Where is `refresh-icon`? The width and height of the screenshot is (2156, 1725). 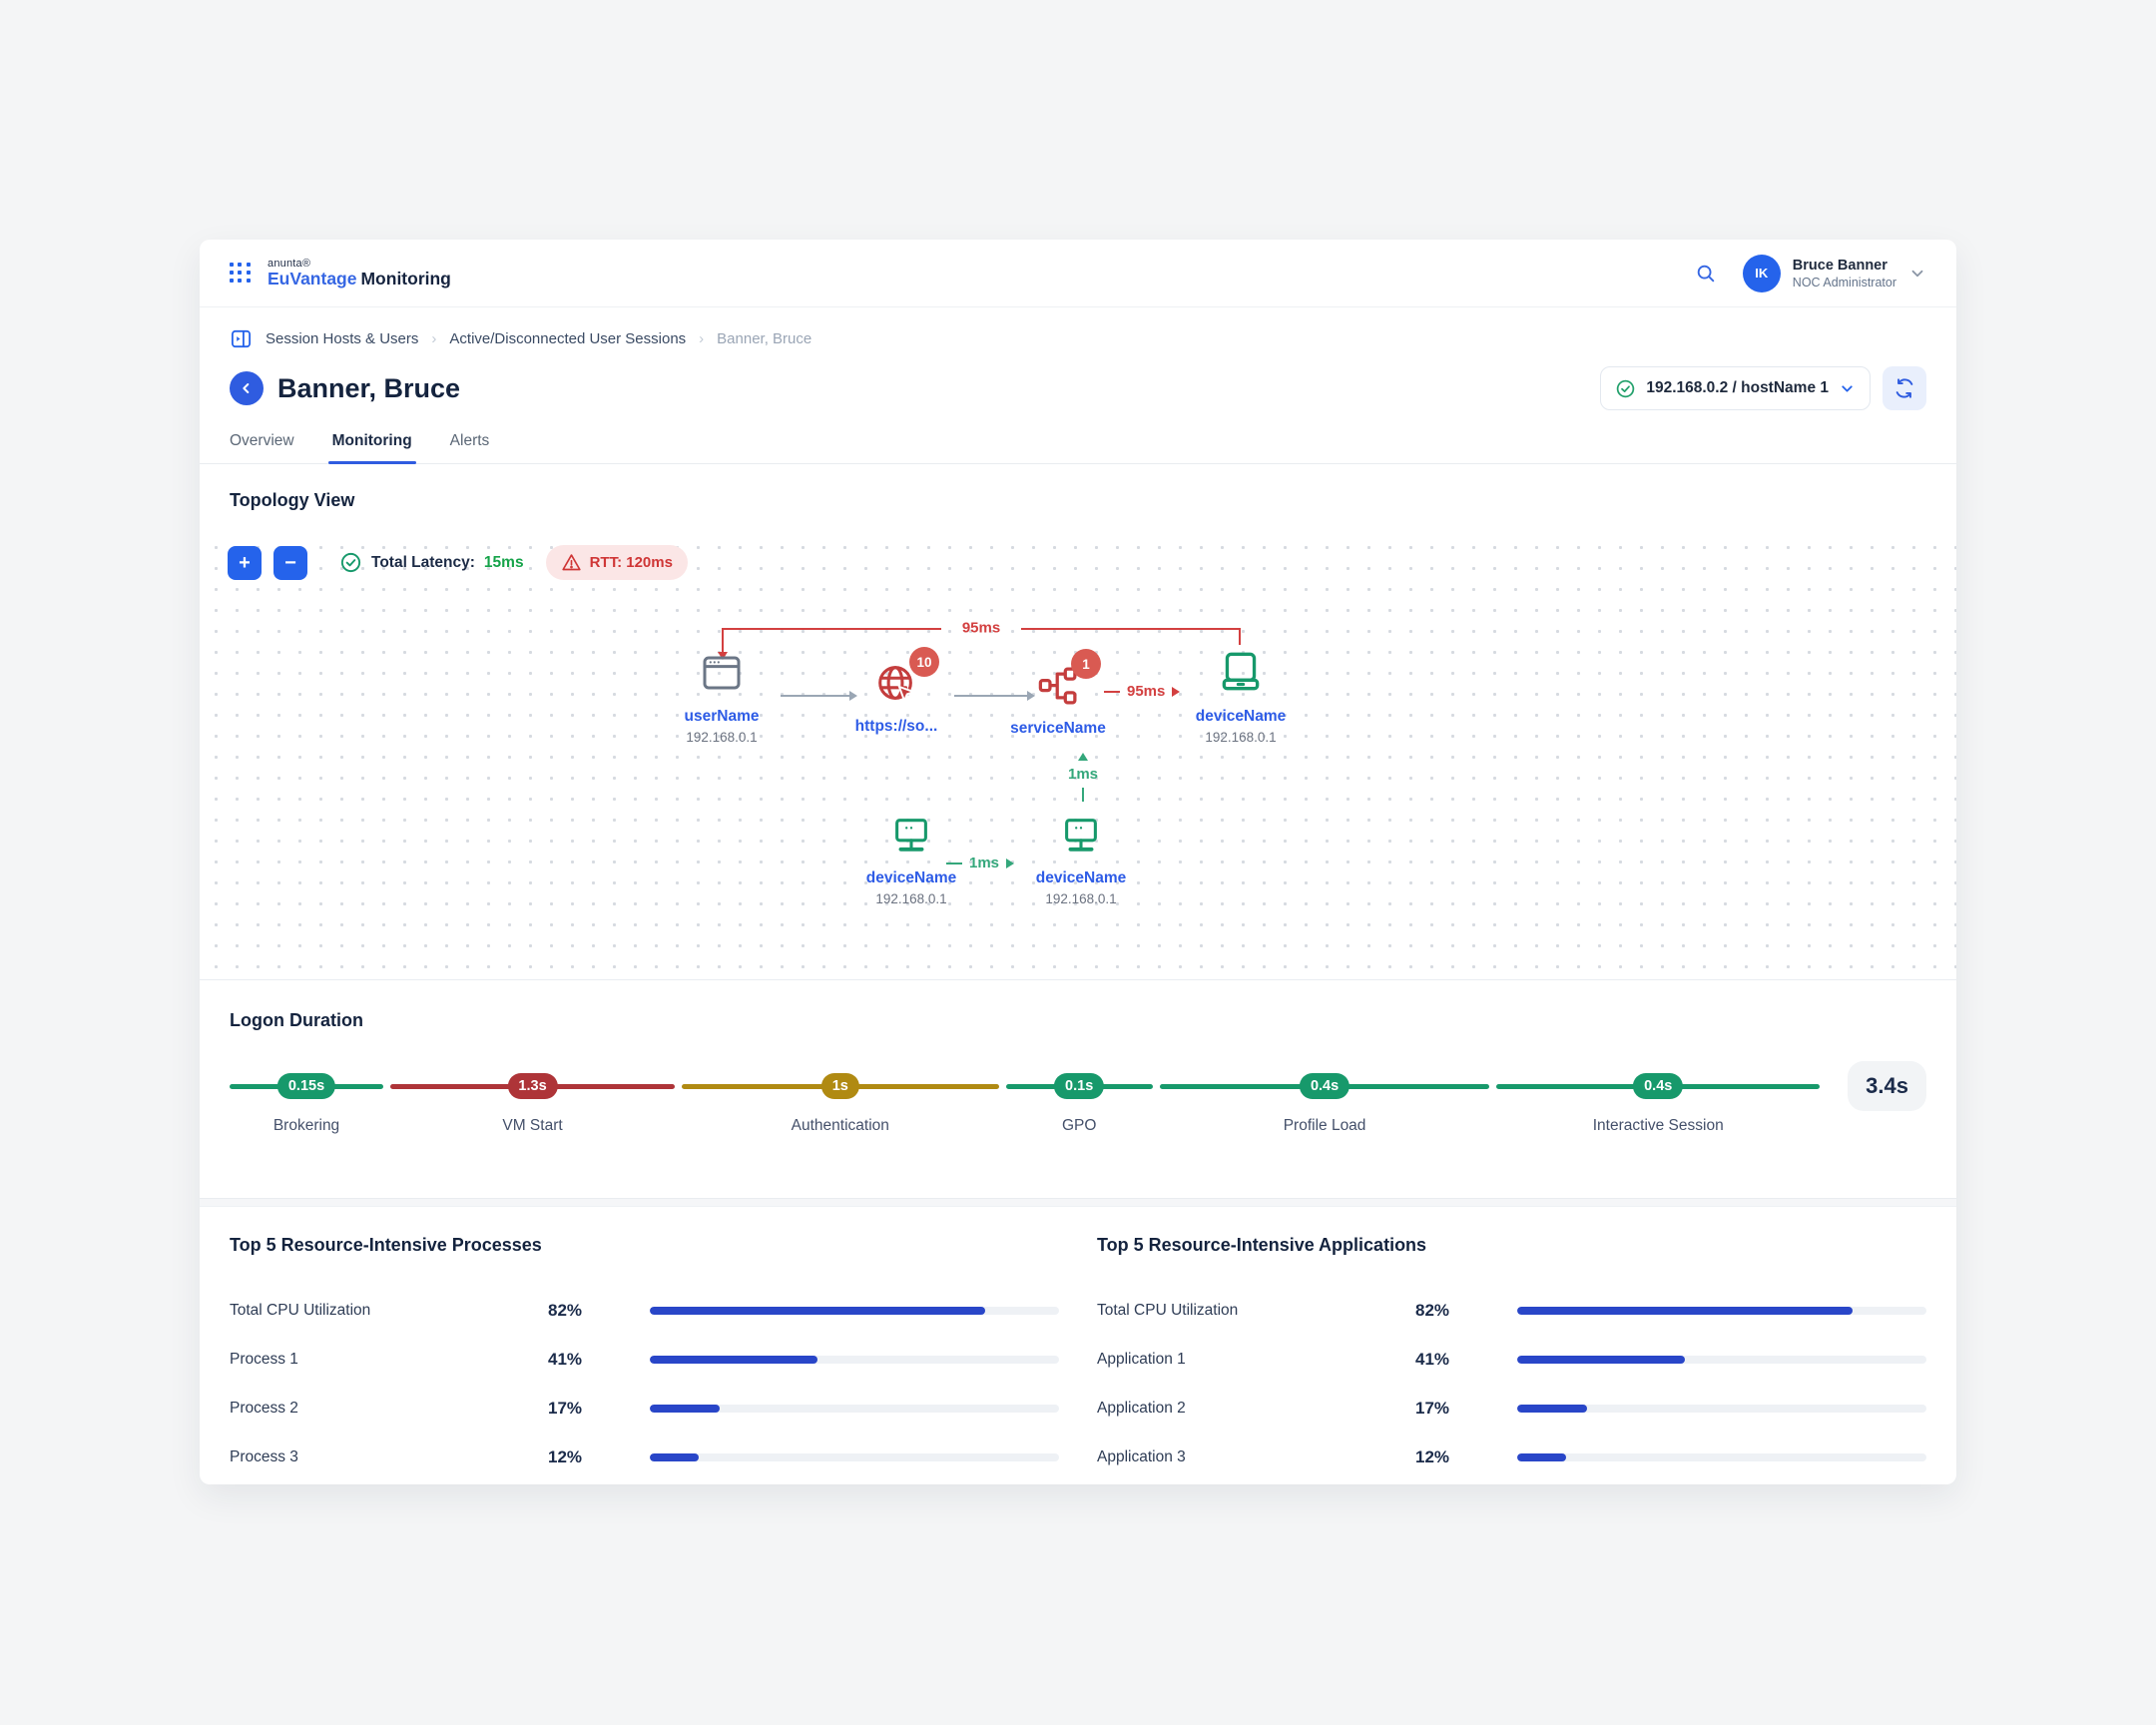
refresh-icon is located at coordinates (1904, 388).